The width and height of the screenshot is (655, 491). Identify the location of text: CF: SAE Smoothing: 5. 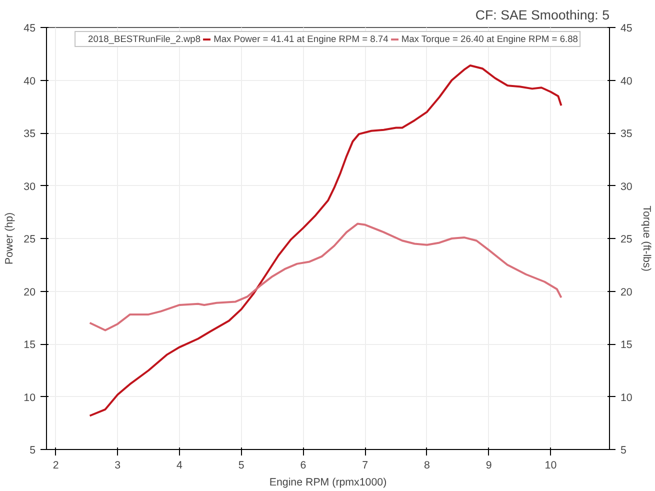
(542, 15).